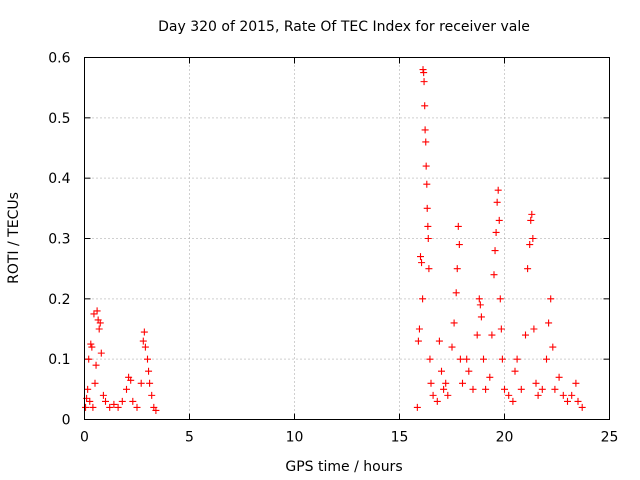 Image resolution: width=640 pixels, height=480 pixels. Describe the element at coordinates (189, 438) in the screenshot. I see `x-tick-label: 5` at that location.